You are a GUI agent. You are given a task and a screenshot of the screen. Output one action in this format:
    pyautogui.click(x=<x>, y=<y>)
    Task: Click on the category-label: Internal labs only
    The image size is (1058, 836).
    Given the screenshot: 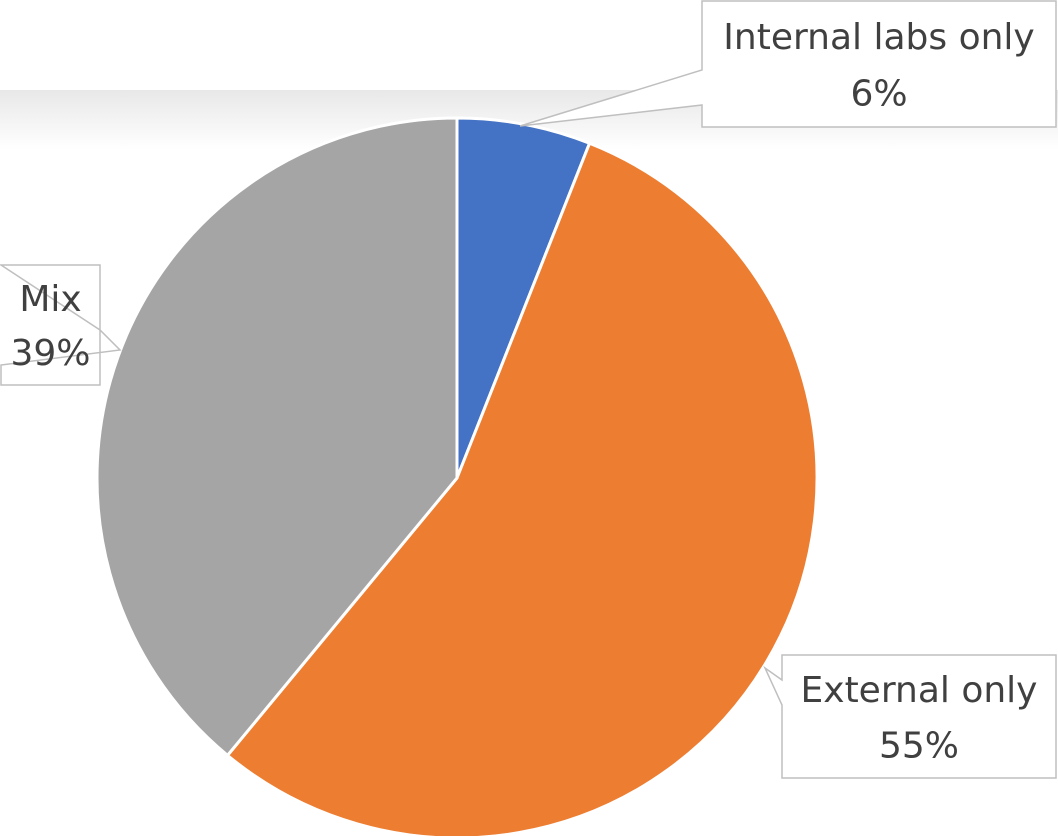 What is the action you would take?
    pyautogui.click(x=878, y=37)
    